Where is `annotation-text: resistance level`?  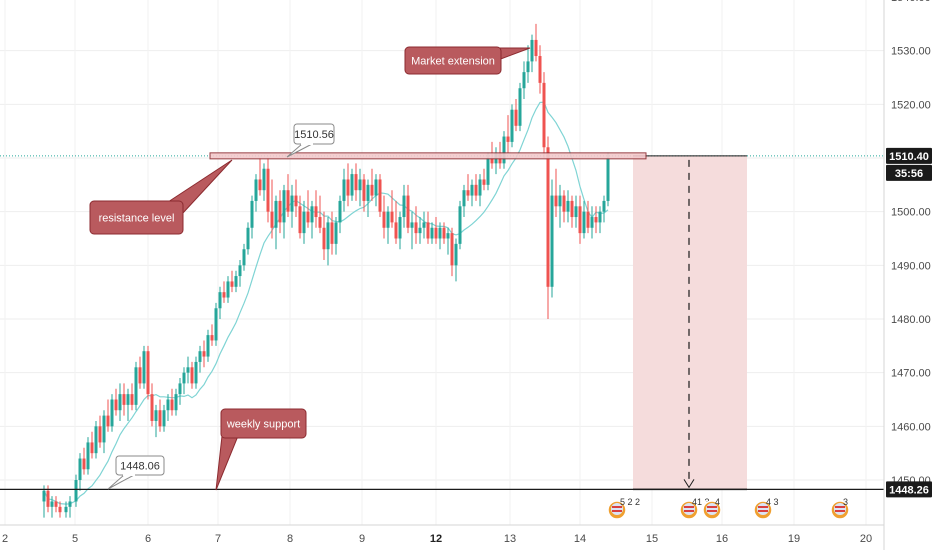 annotation-text: resistance level is located at coordinates (137, 219).